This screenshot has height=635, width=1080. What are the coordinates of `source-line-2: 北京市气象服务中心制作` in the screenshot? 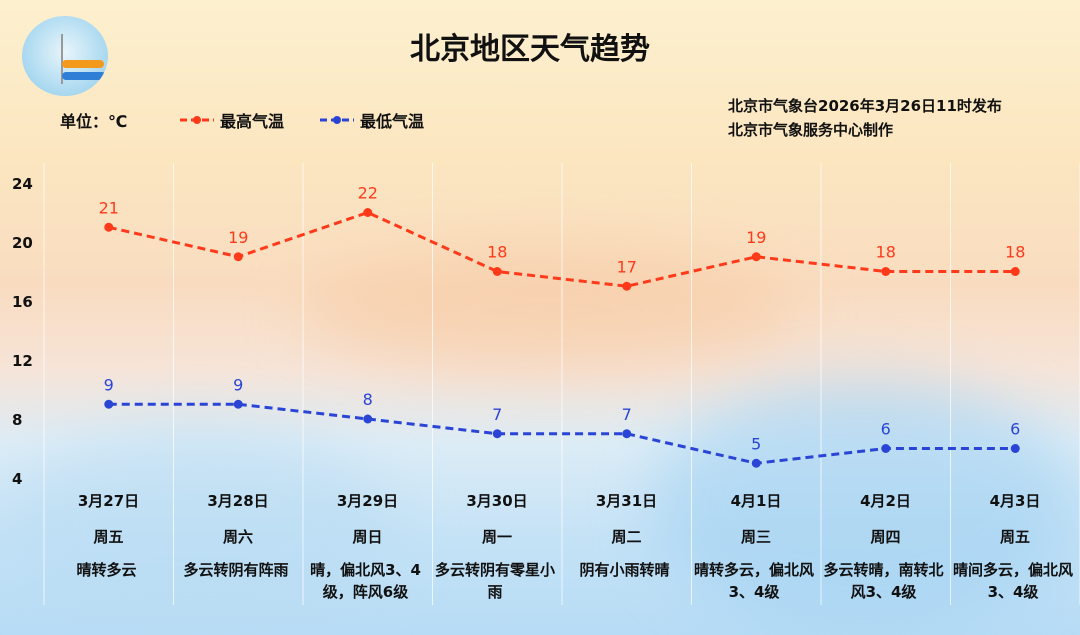 It's located at (811, 130).